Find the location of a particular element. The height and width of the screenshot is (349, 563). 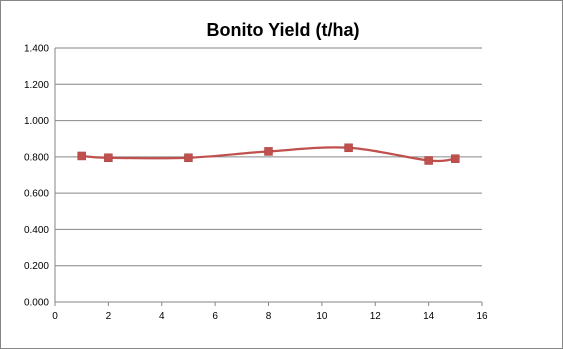

y-tick-label: 0.800 is located at coordinates (36, 157).